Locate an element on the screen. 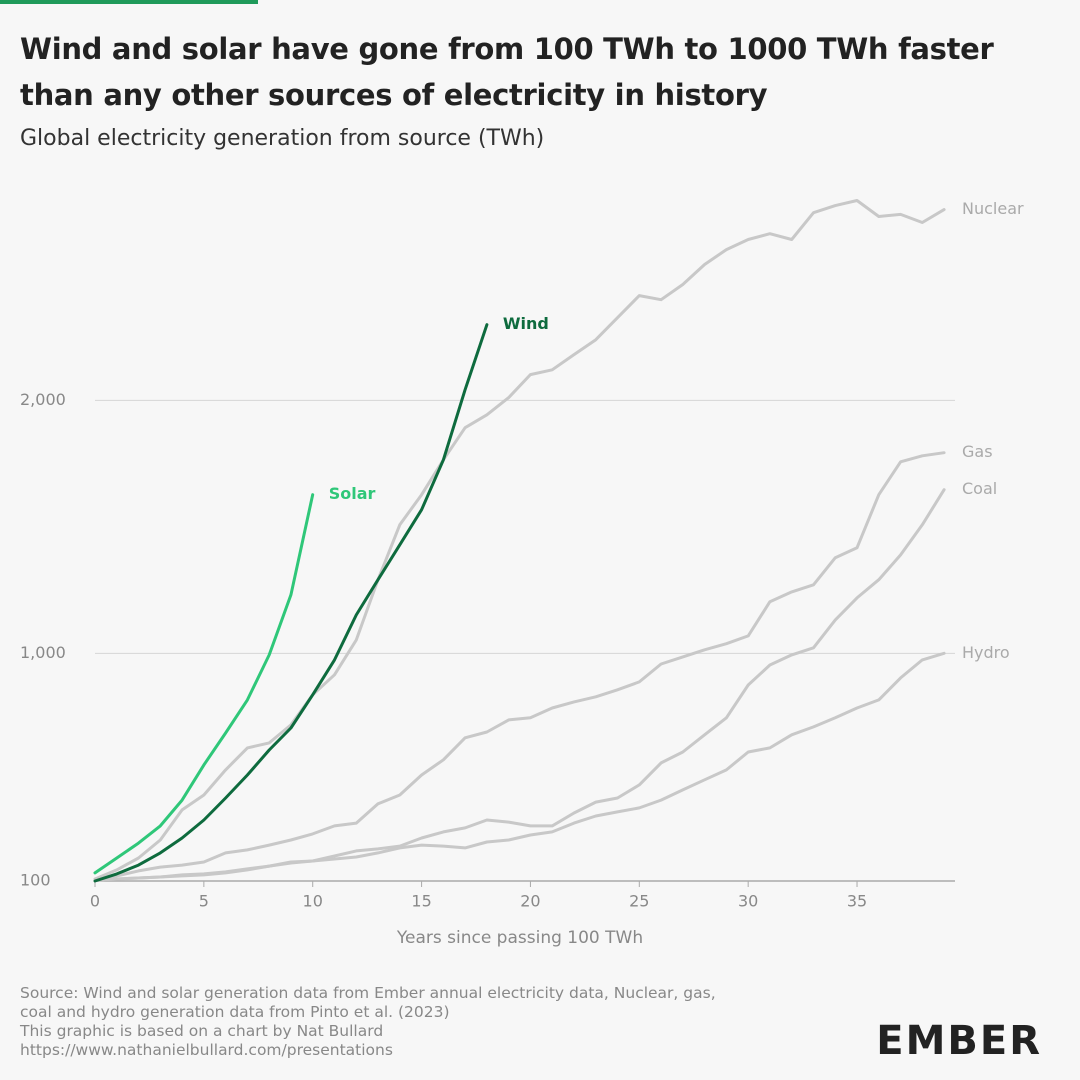 The width and height of the screenshot is (1080, 1080). series-label: Nuclear is located at coordinates (993, 208).